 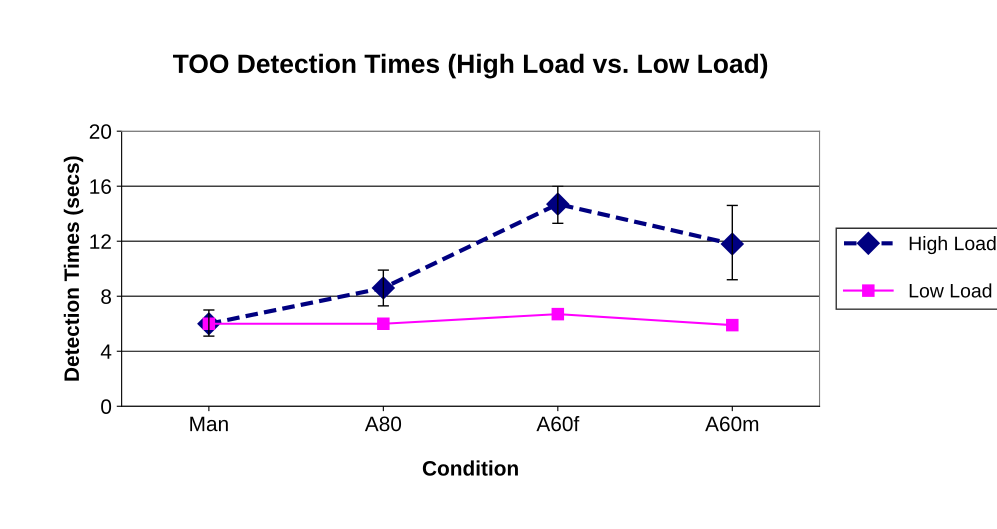 I want to click on y-tick-label: 0, so click(x=106, y=406).